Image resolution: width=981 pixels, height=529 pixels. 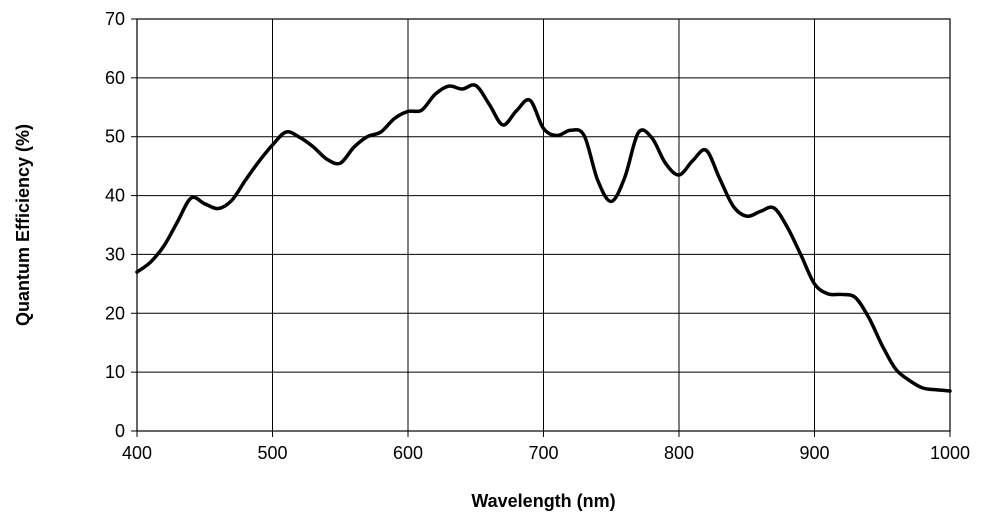 I want to click on y-axis-title: Quantum Efficiency (%), so click(x=23, y=225).